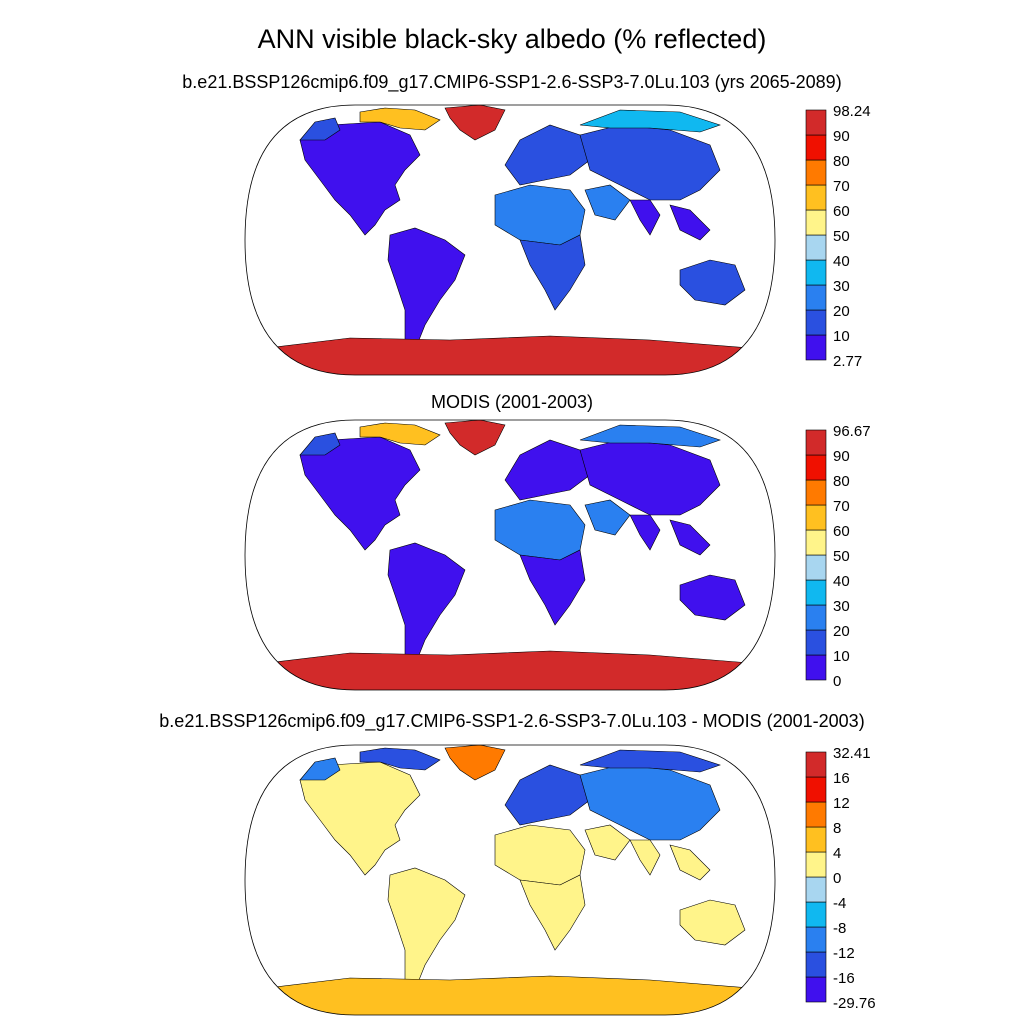  I want to click on colorbar-tick-label: 16, so click(841, 778).